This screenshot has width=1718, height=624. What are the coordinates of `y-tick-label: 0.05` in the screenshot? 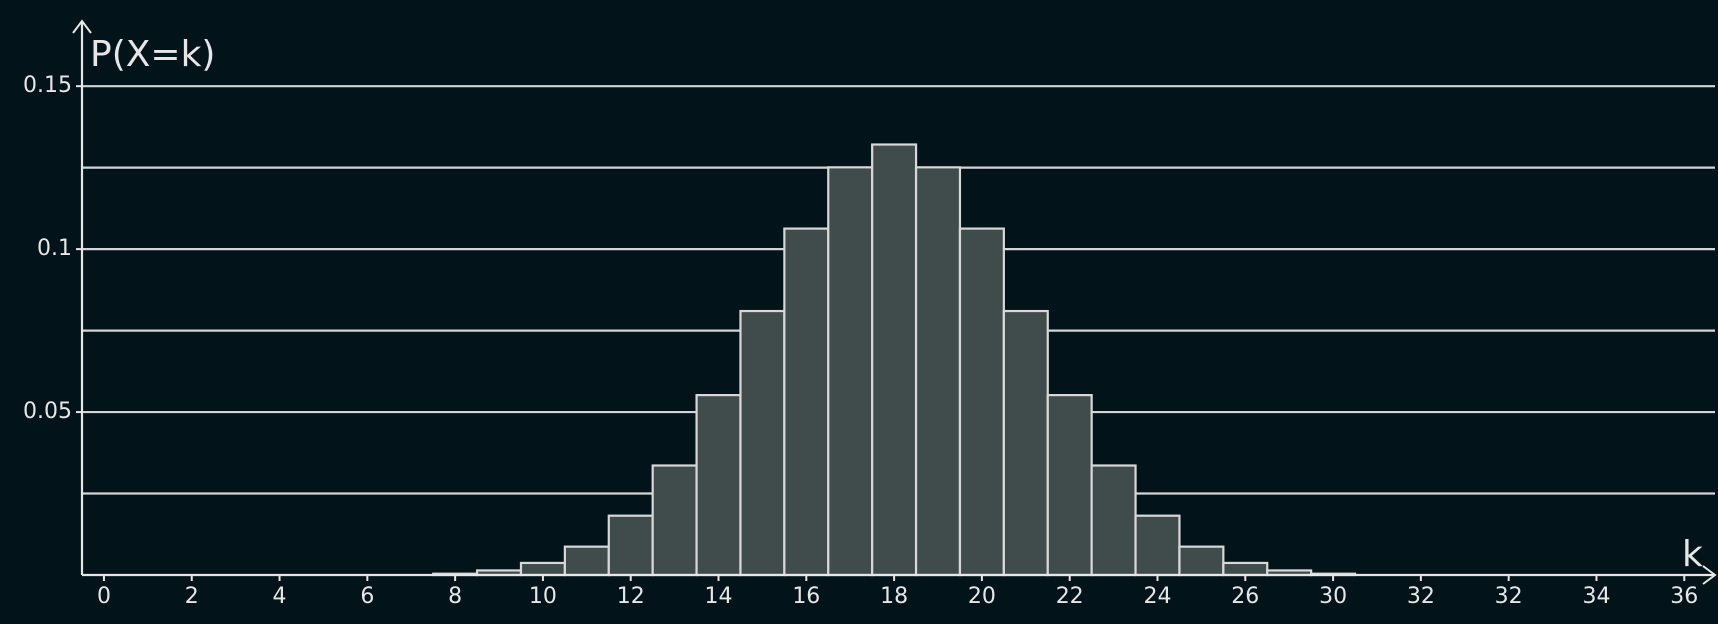 It's located at (47, 411).